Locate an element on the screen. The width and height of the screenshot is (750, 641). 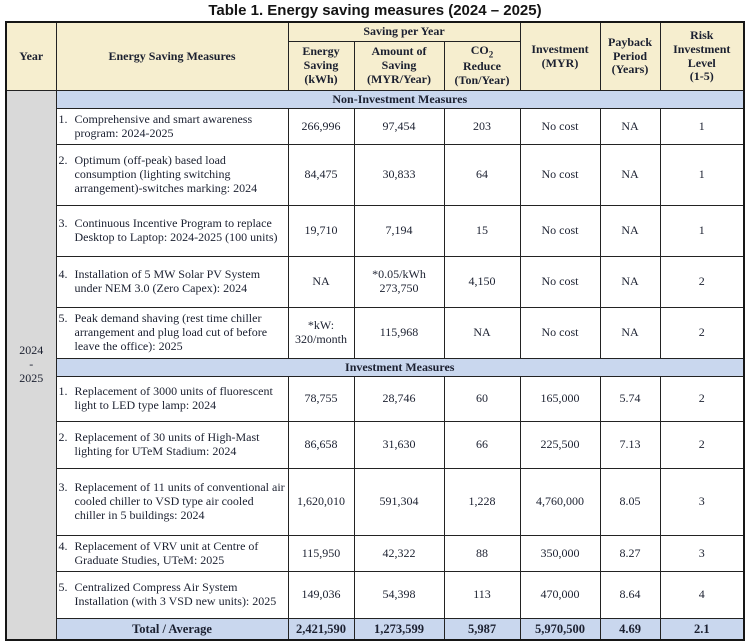
amount-saving-cell: 7,194 is located at coordinates (399, 231).